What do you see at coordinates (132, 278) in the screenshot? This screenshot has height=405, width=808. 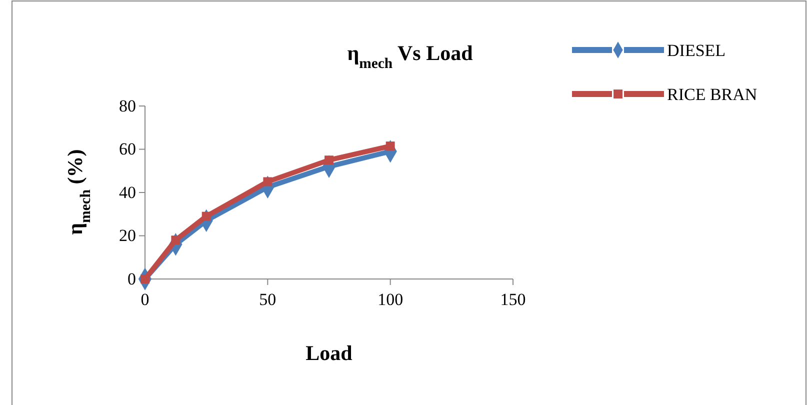 I see `y-tick-label: 0` at bounding box center [132, 278].